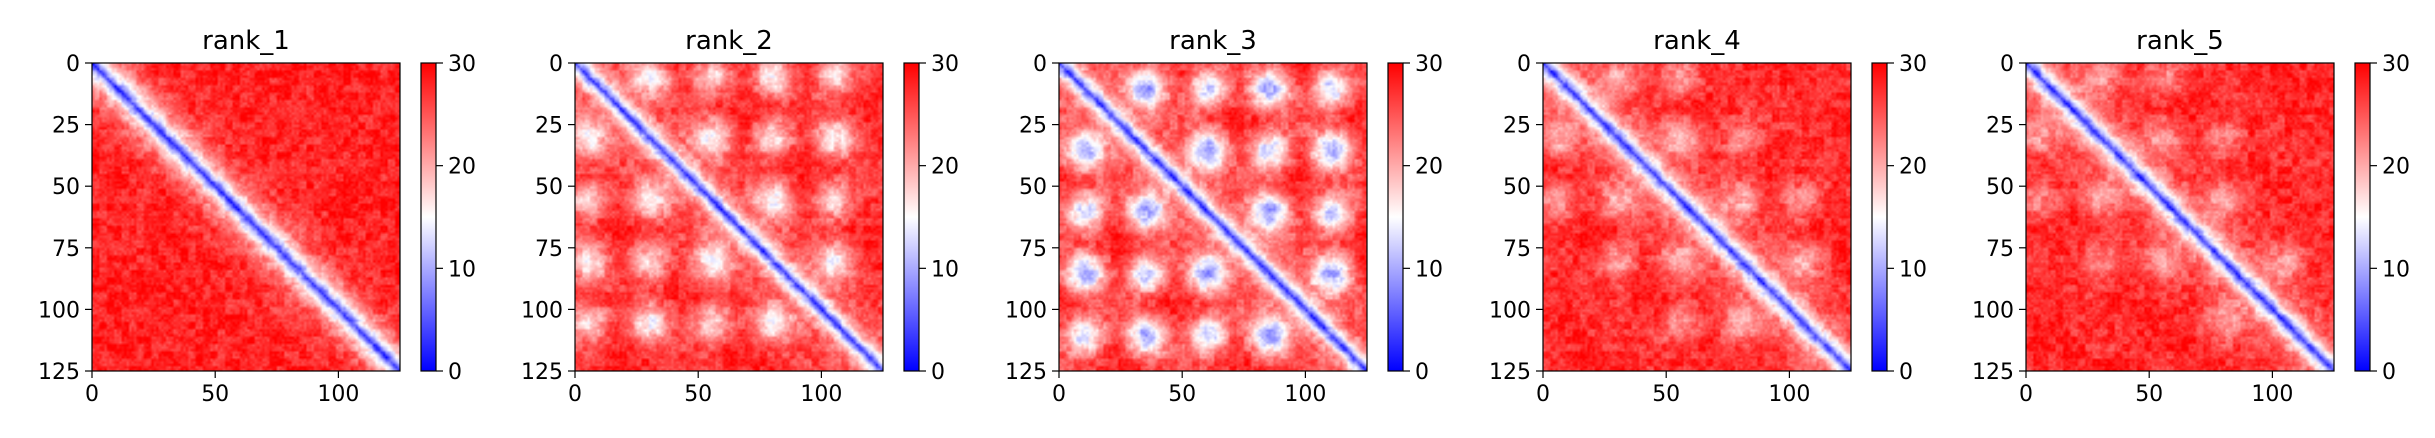  I want to click on chart-title: rank_1, so click(246, 41).